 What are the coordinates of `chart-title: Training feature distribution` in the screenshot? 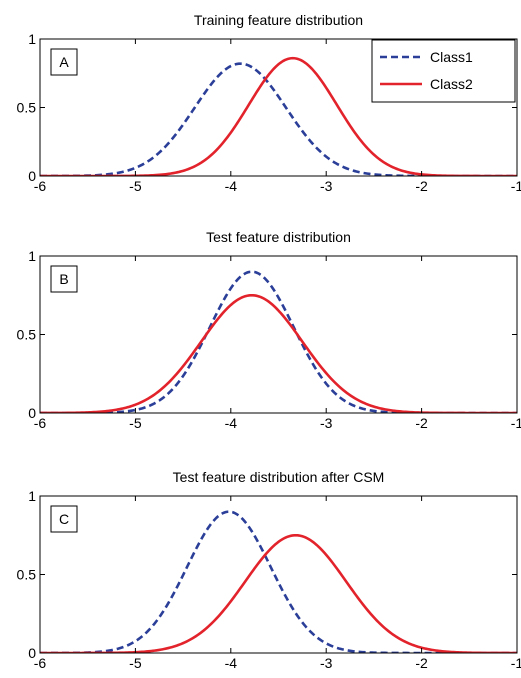 It's located at (278, 20).